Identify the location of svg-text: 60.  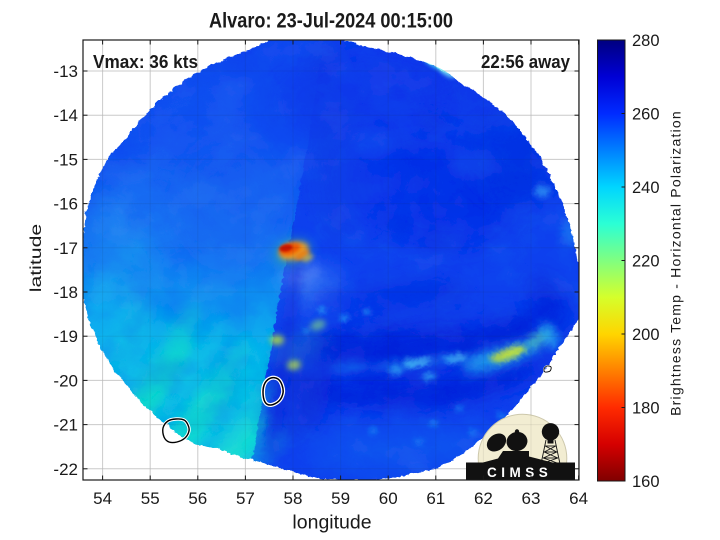
(388, 498).